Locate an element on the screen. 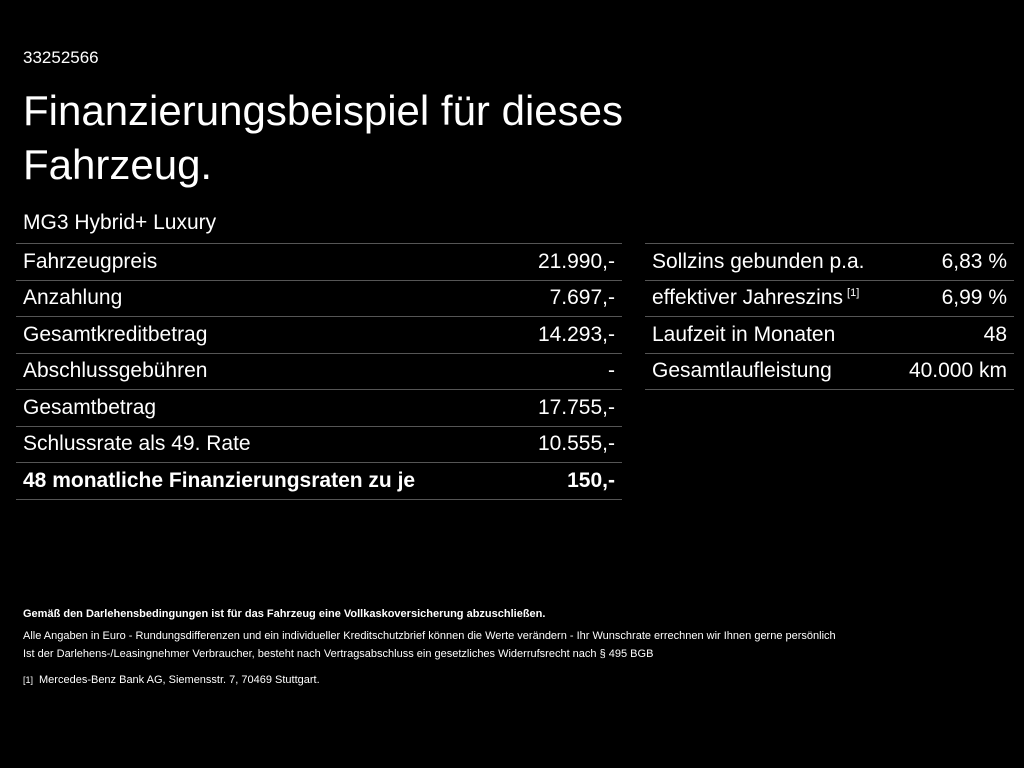  table-row: effektiver Jahreszins [1] 6,99 % is located at coordinates (829, 299).